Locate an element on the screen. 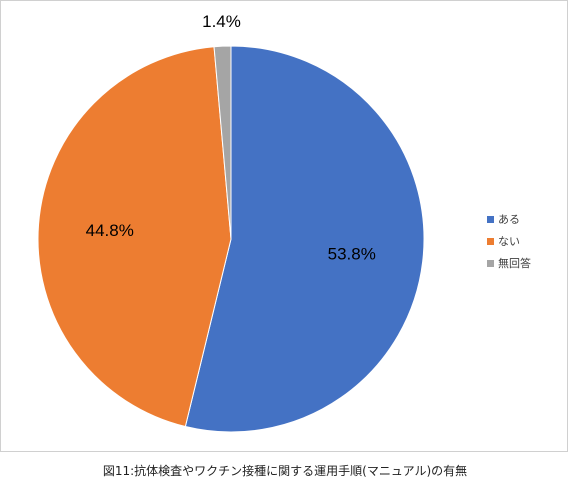  legend-item-nai: ない is located at coordinates (509, 241).